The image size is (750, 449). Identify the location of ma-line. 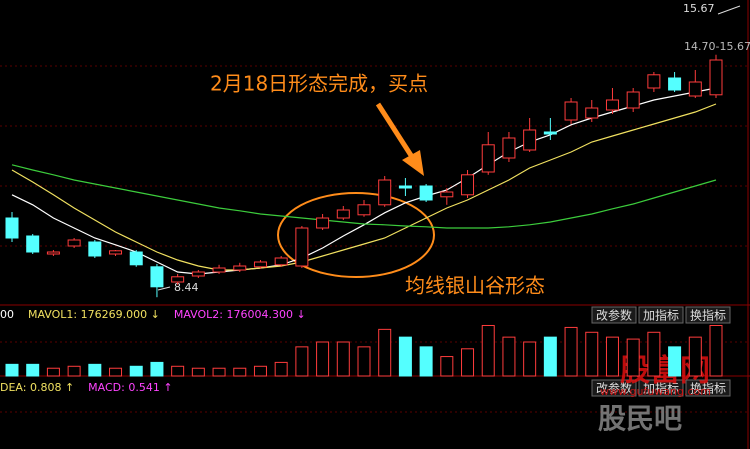
(364, 196).